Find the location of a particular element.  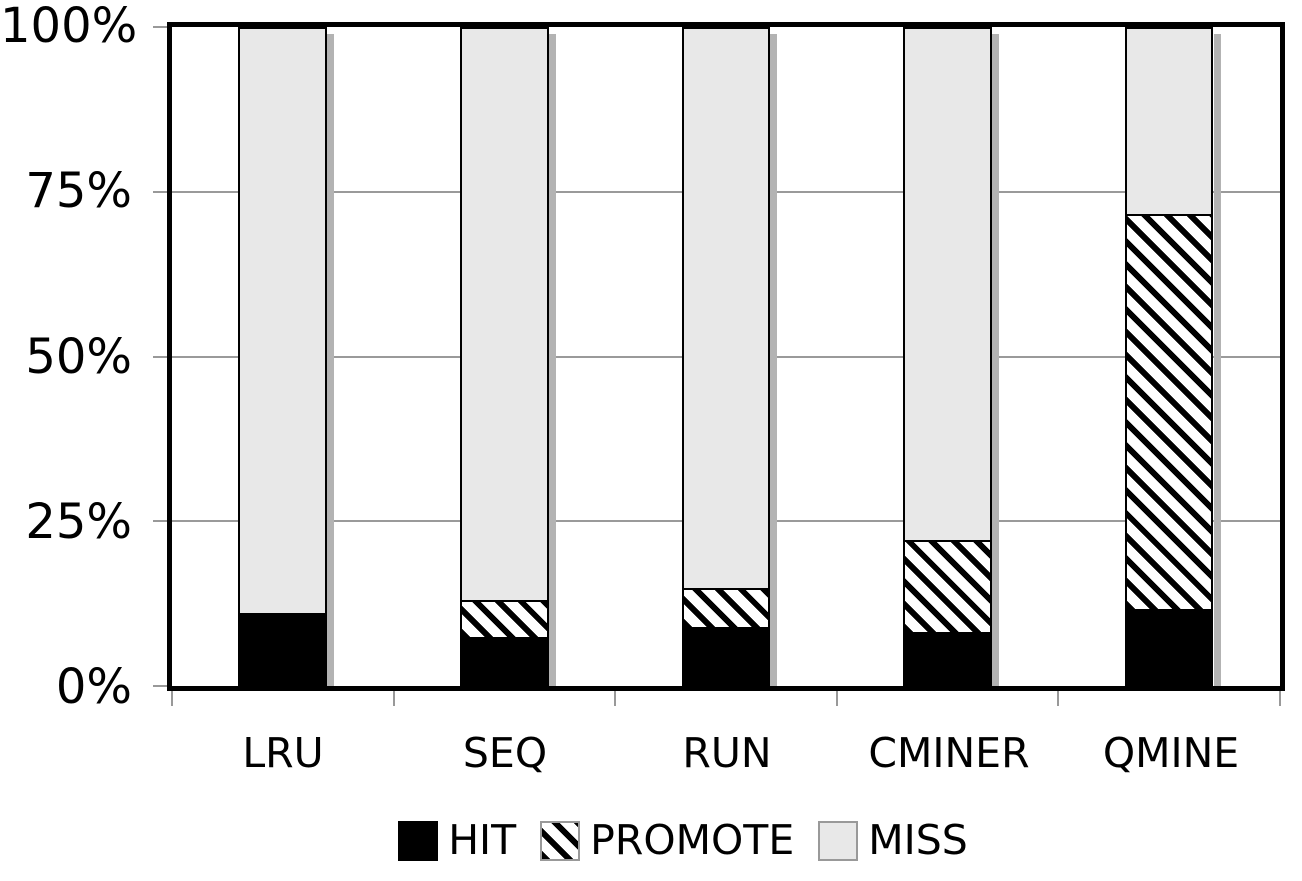

bar-segment-RUN-MISS is located at coordinates (726, 309).